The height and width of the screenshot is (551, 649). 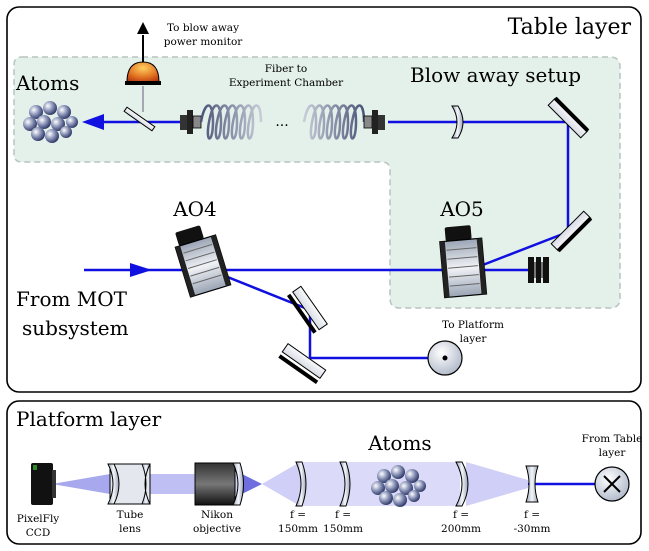 I want to click on lens-150mm-1-label-2: 150mm, so click(x=298, y=529).